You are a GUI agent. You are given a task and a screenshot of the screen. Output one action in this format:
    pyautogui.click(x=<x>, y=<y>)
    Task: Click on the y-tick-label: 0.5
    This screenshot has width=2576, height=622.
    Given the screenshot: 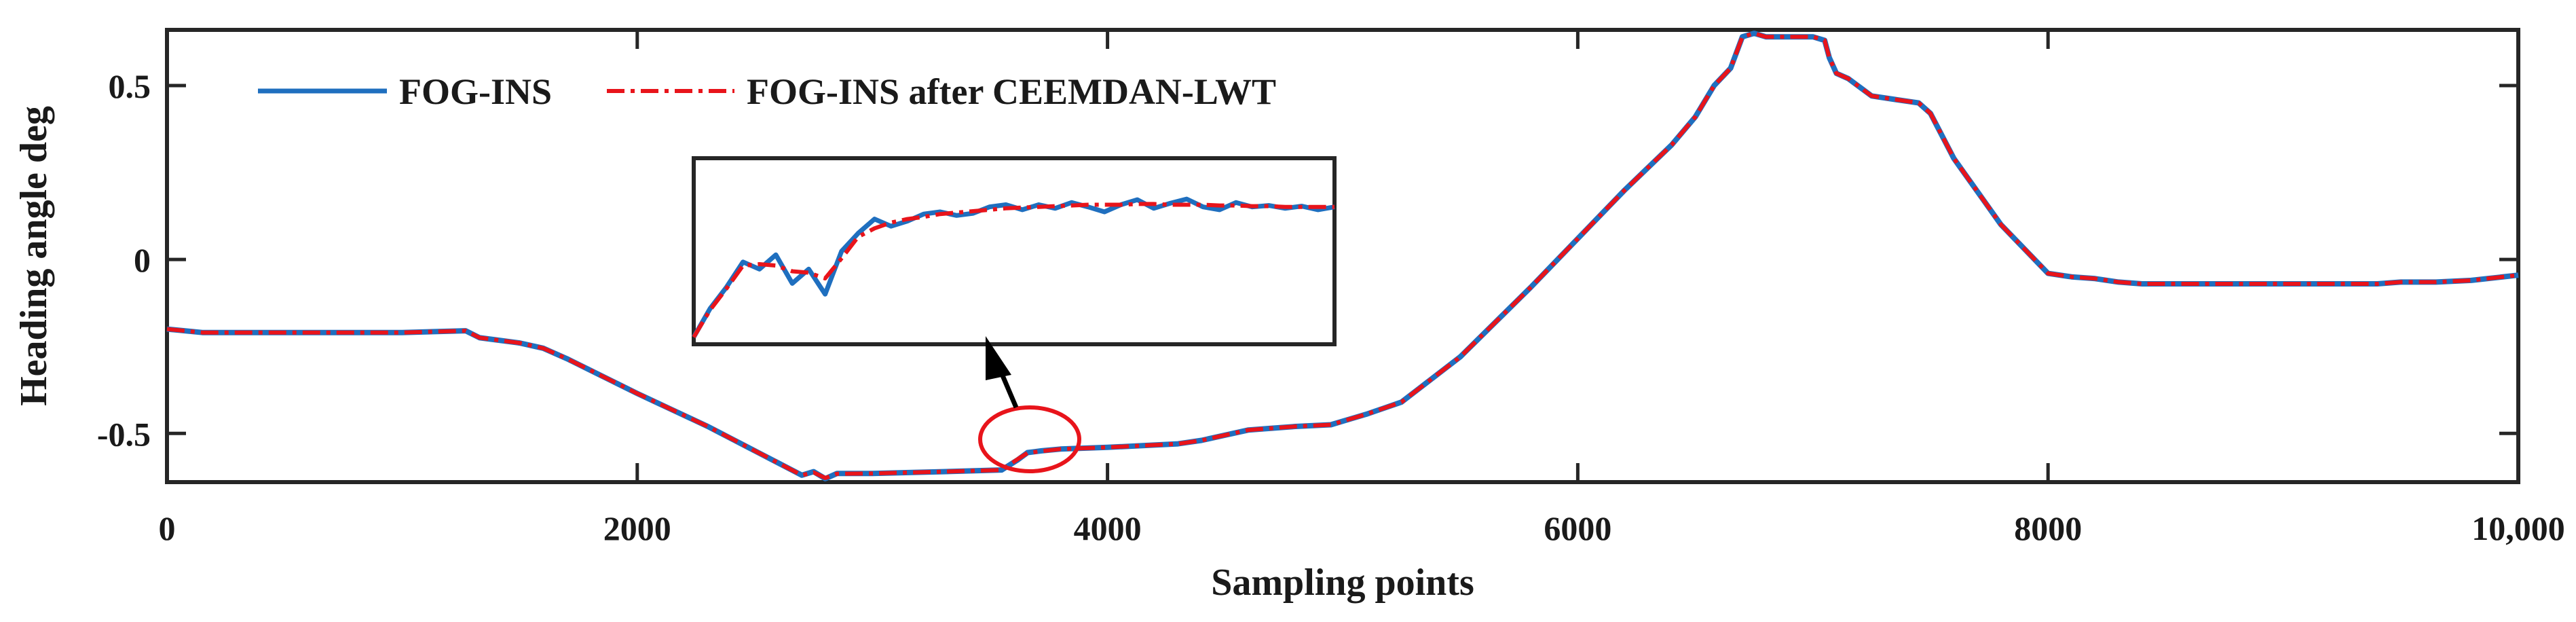 What is the action you would take?
    pyautogui.click(x=130, y=86)
    